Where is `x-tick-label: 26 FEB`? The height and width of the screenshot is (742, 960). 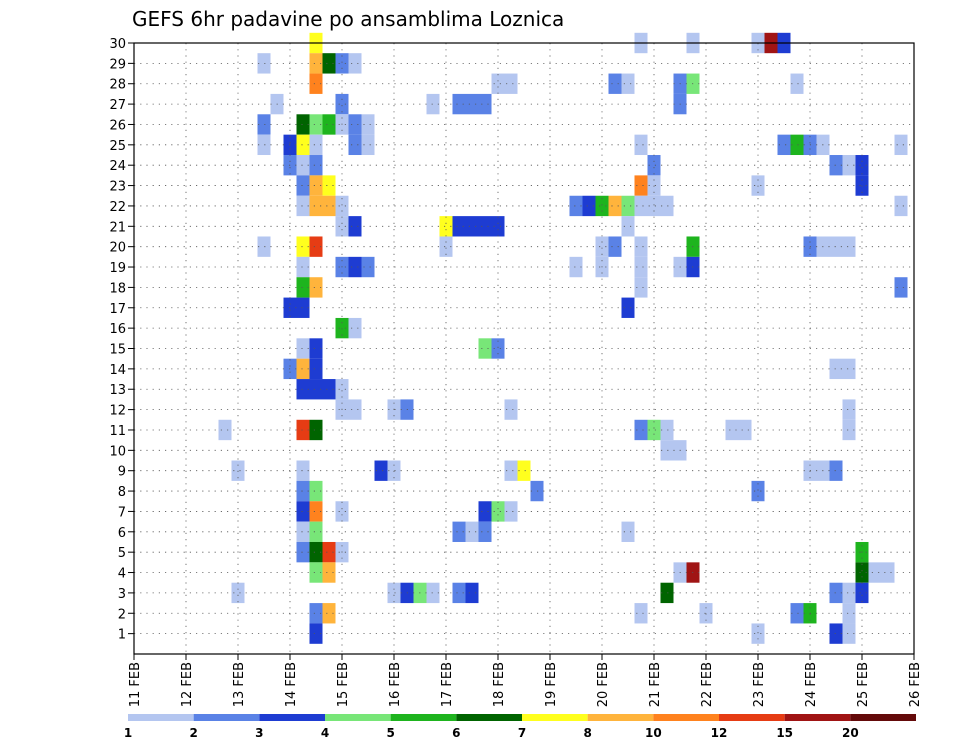 x-tick-label: 26 FEB is located at coordinates (915, 684).